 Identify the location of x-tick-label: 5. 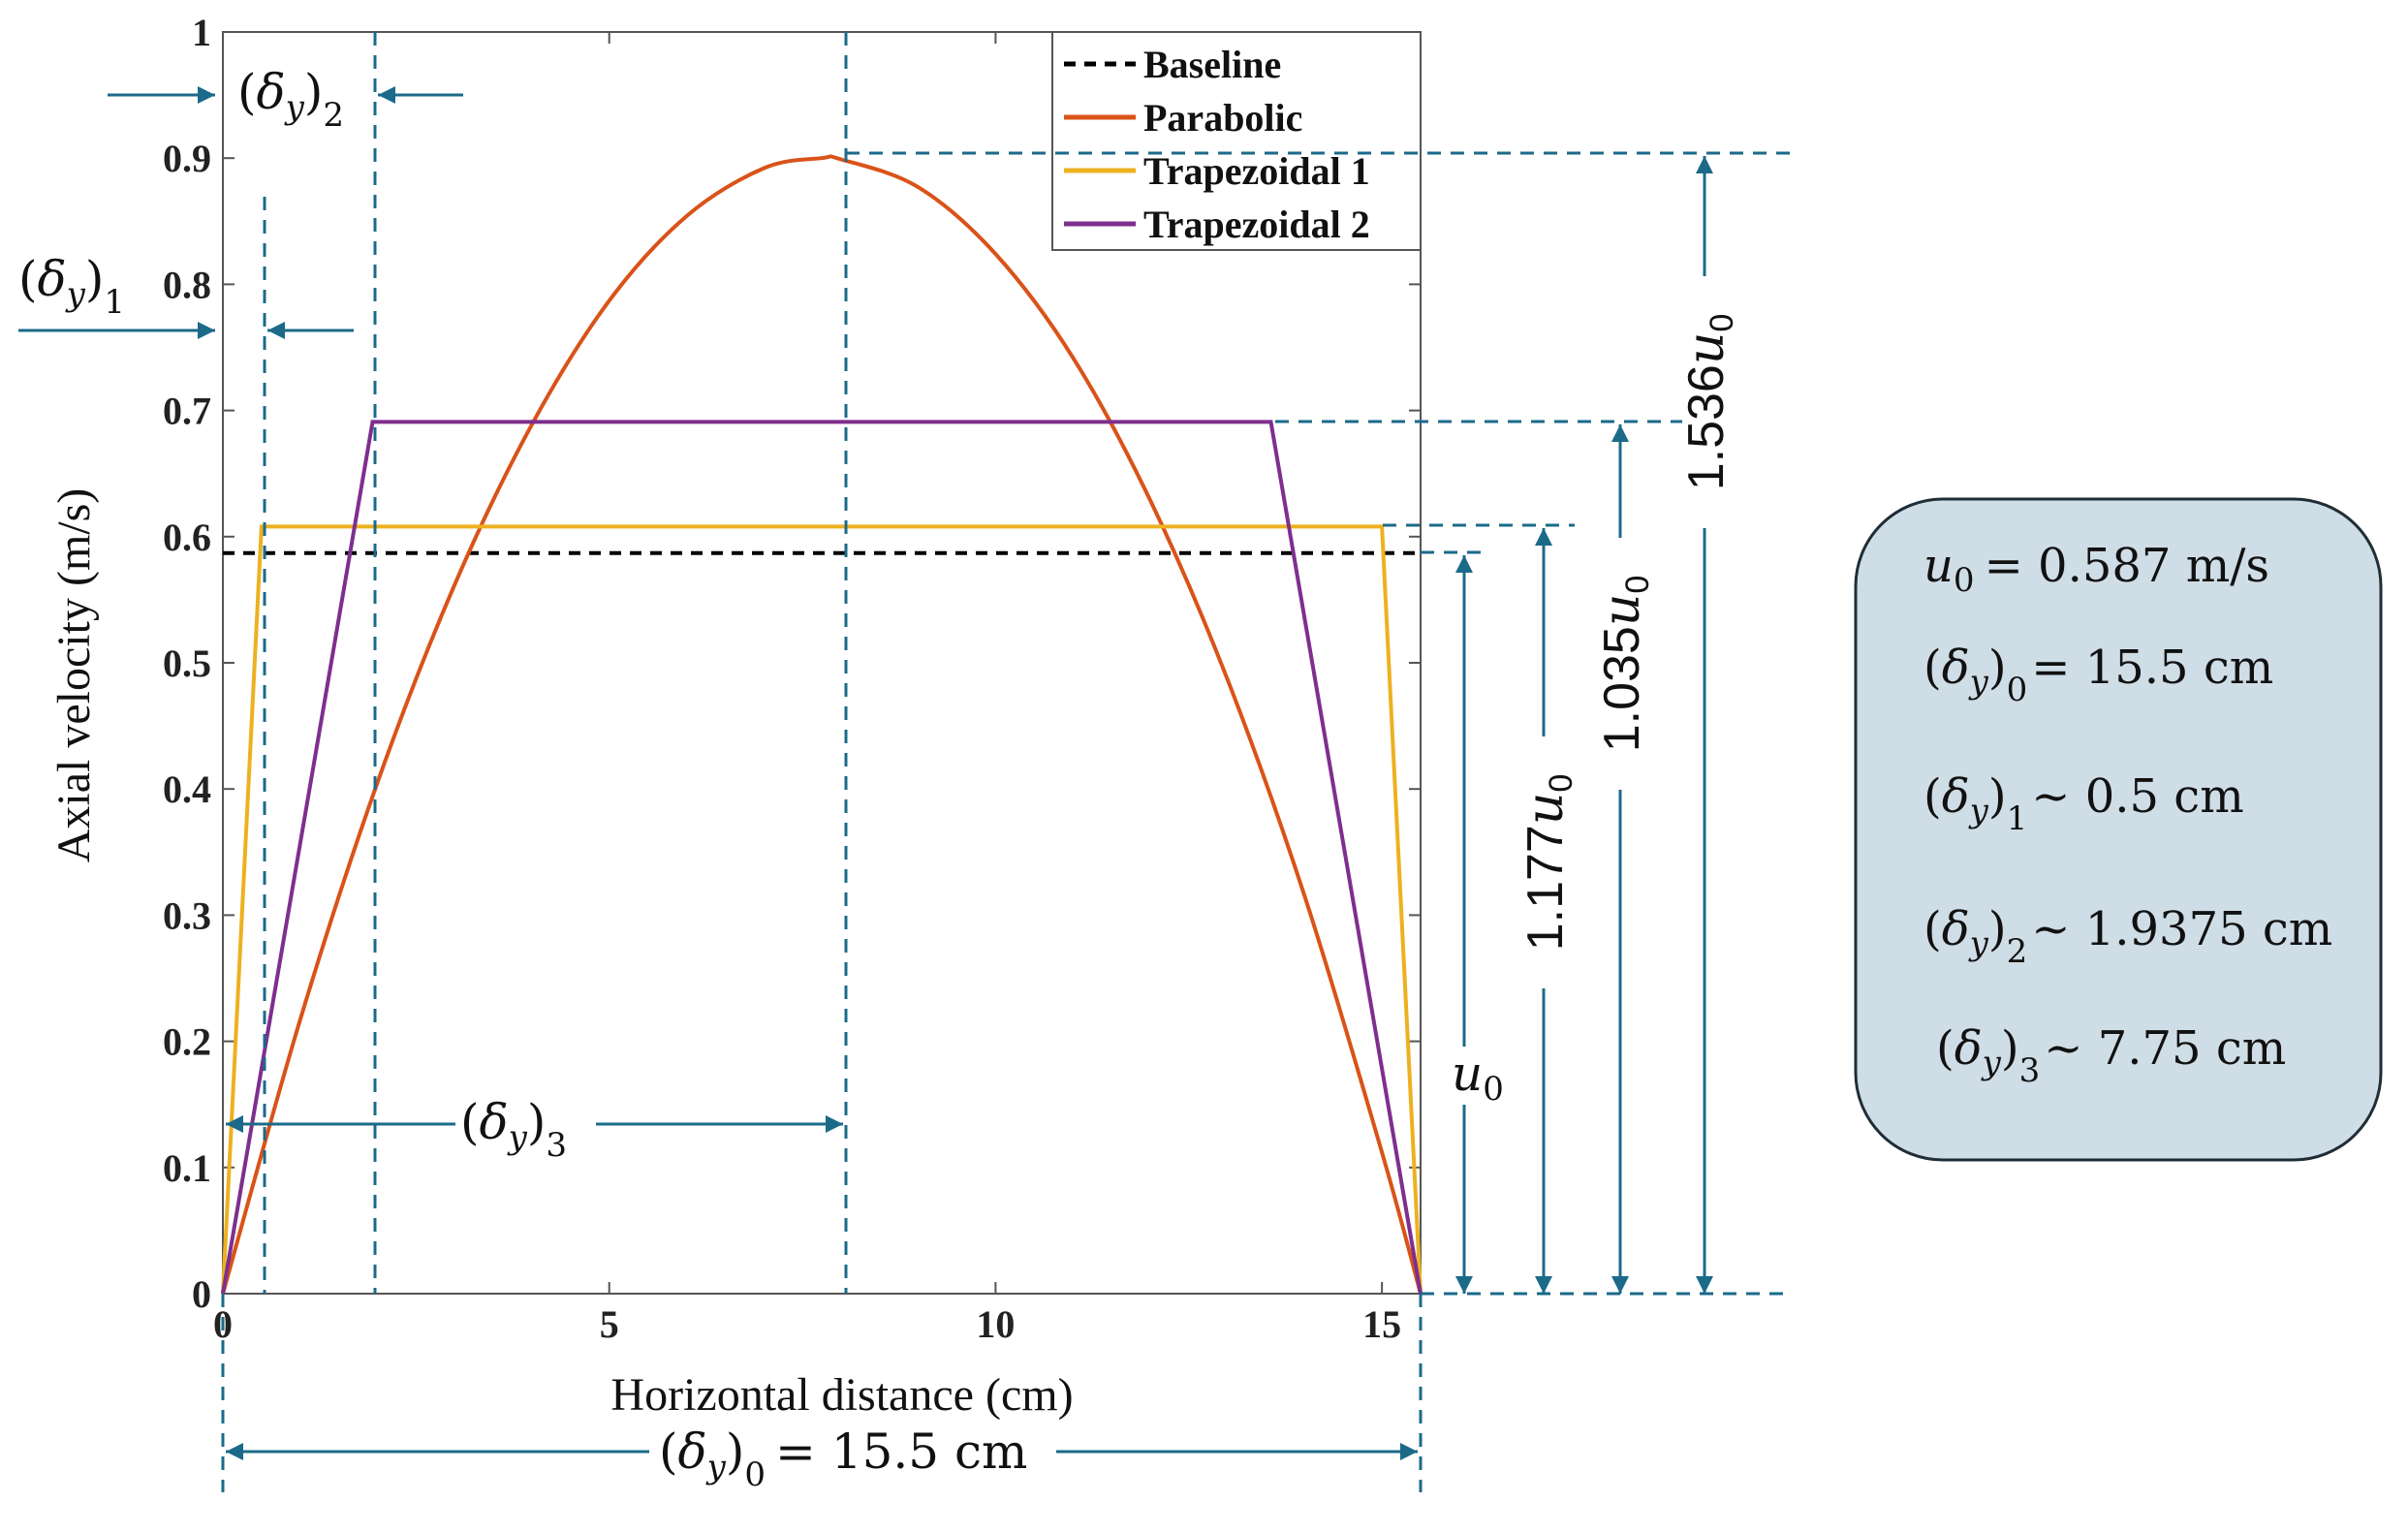
(610, 1324).